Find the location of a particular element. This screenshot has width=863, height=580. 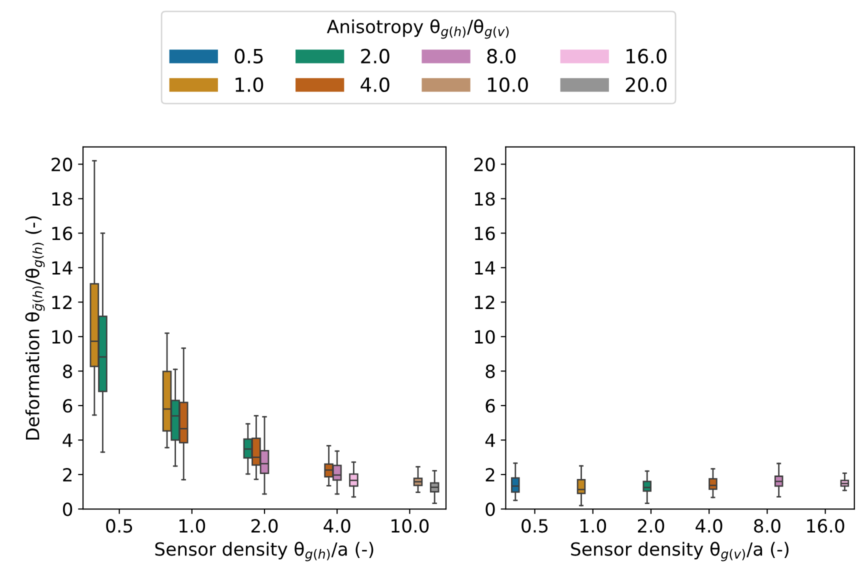

legend-label: 10.0 is located at coordinates (508, 84).